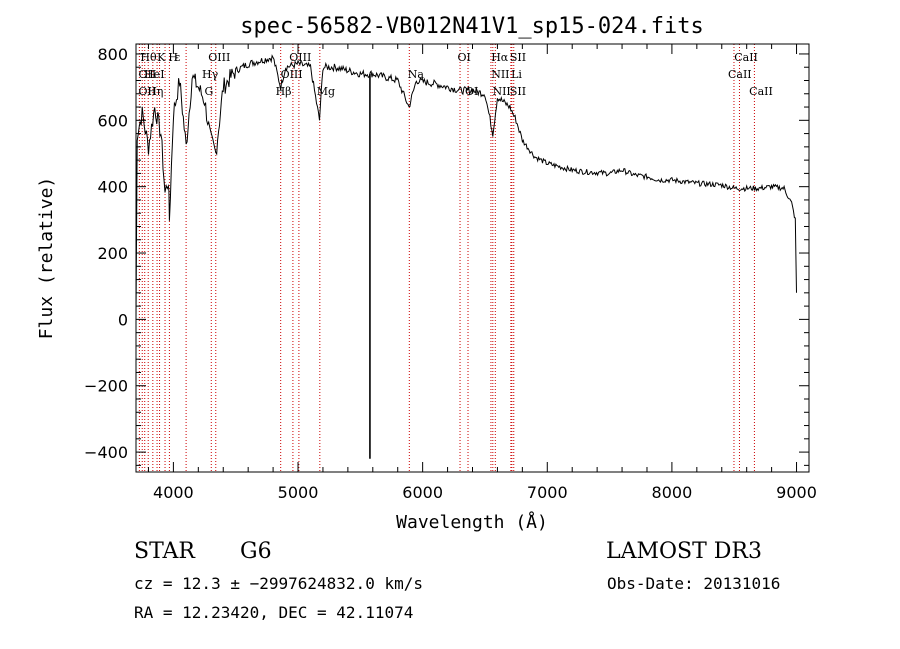  Describe the element at coordinates (112, 253) in the screenshot. I see `y-tick-label: 200` at that location.